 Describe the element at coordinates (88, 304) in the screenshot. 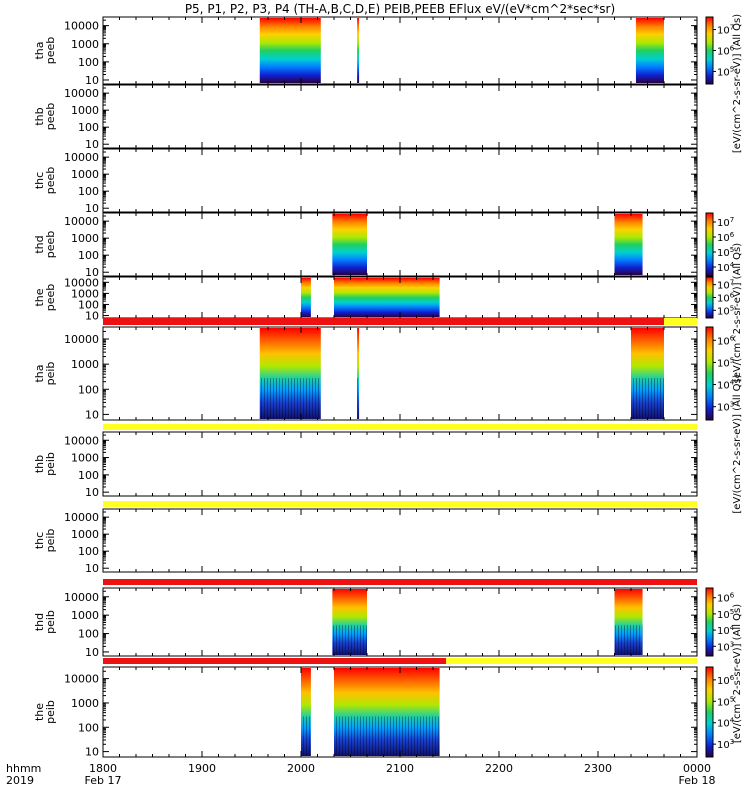

I see `ytick-label-the-peeb: 100` at that location.